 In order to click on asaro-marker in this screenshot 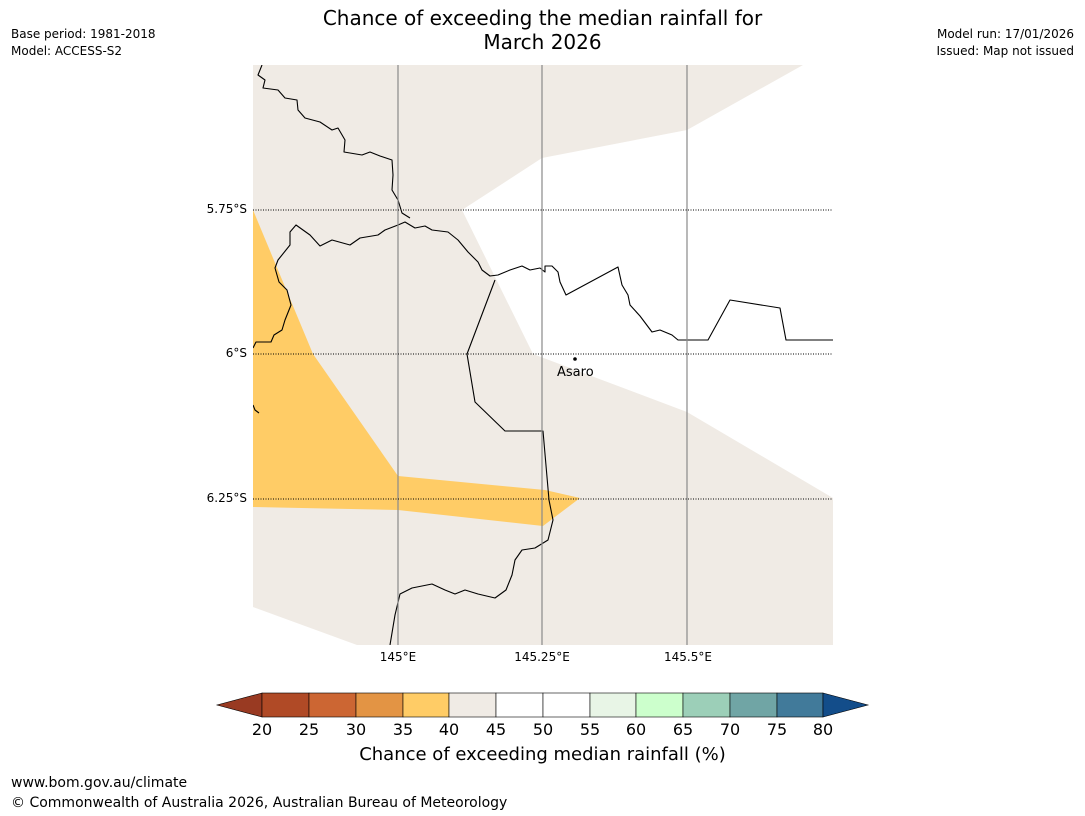, I will do `click(575, 359)`.